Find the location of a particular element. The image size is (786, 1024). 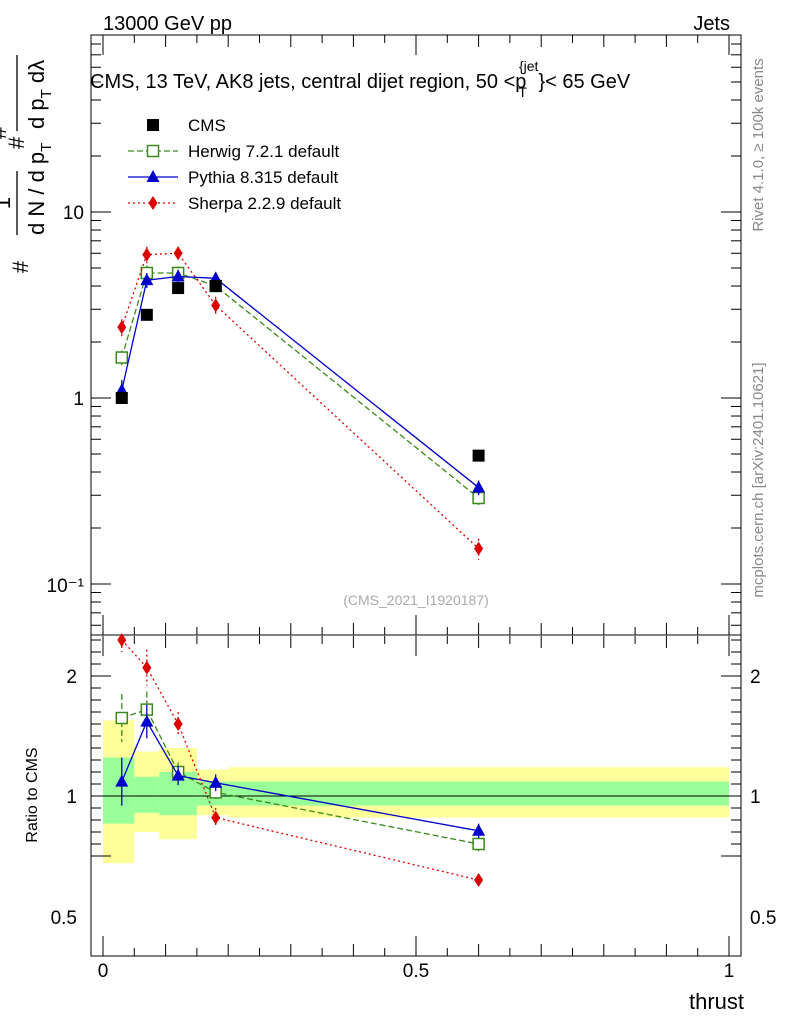

data-point-herwig-7-2-1-default is located at coordinates (122, 357).